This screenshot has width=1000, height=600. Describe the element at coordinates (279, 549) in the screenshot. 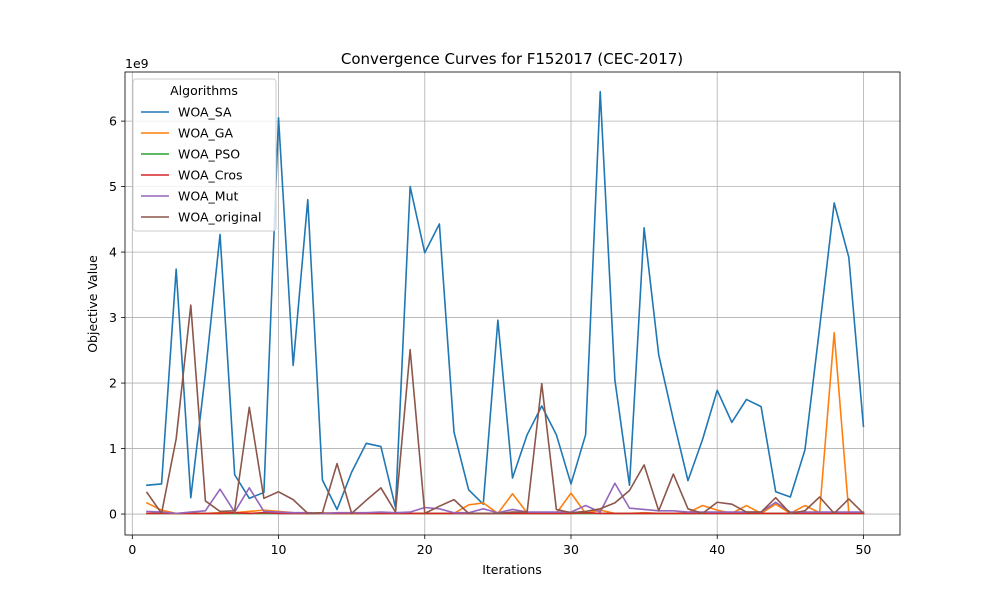

I see `x-tick-label: 10` at that location.